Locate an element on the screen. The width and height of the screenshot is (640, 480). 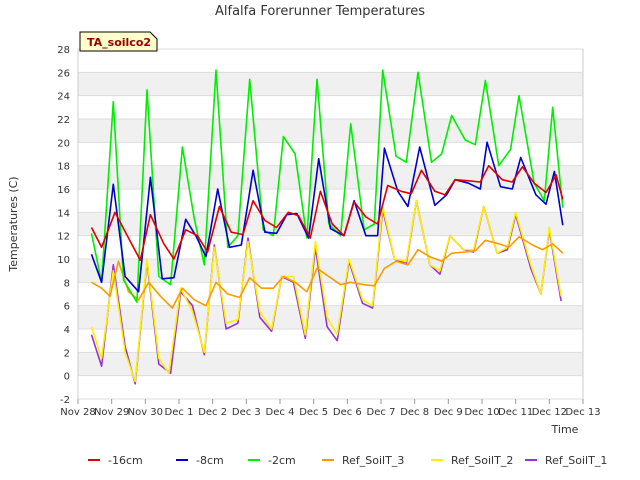
legend-label: -8cm is located at coordinates (210, 460).